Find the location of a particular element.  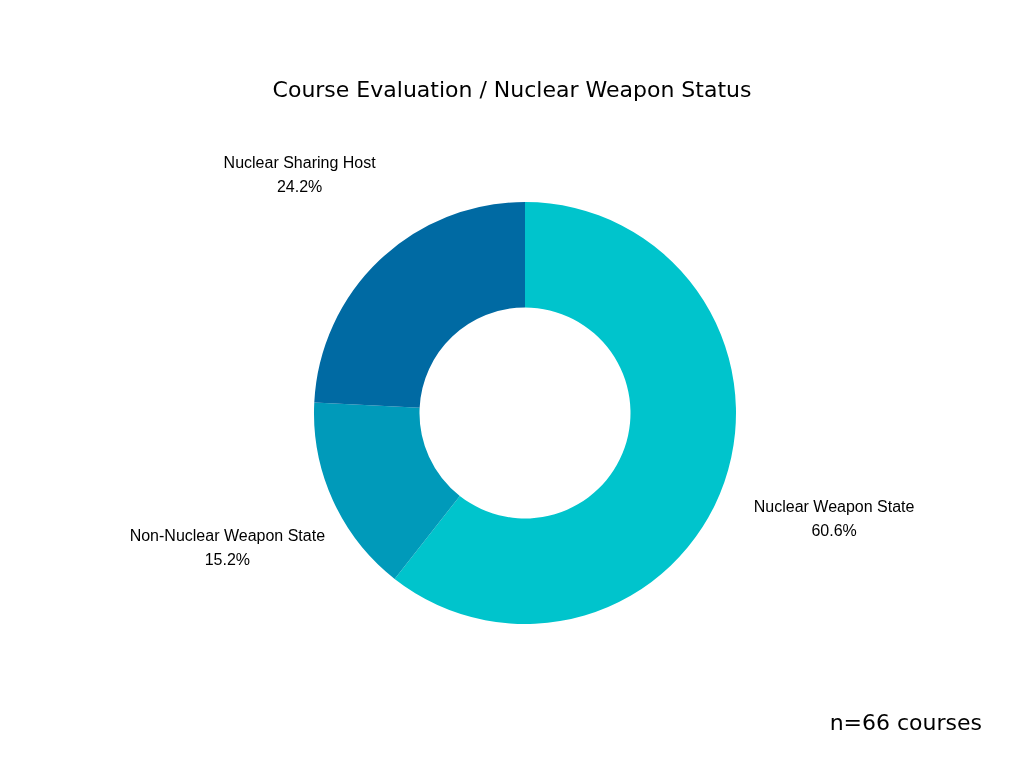

slice-label: Nuclear Sharing Host is located at coordinates (300, 163).